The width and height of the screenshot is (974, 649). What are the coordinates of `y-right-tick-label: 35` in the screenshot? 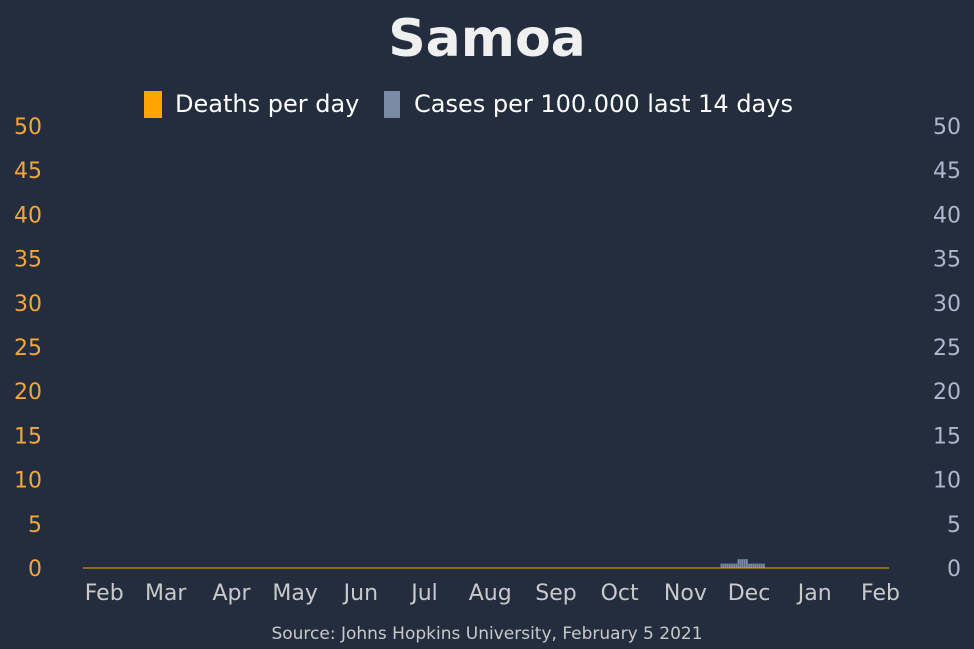 It's located at (947, 260).